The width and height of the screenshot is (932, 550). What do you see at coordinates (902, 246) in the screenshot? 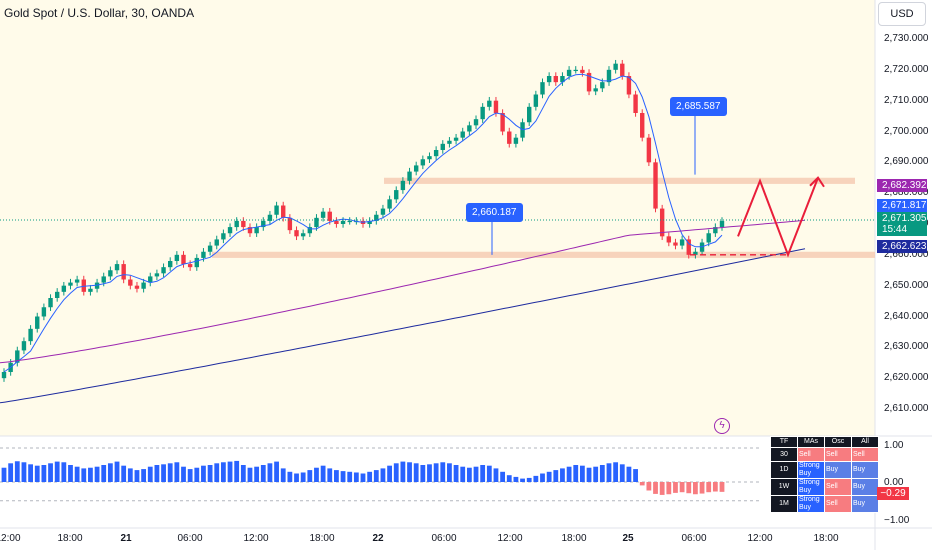
I see `price-tag: 2,662.623` at bounding box center [902, 246].